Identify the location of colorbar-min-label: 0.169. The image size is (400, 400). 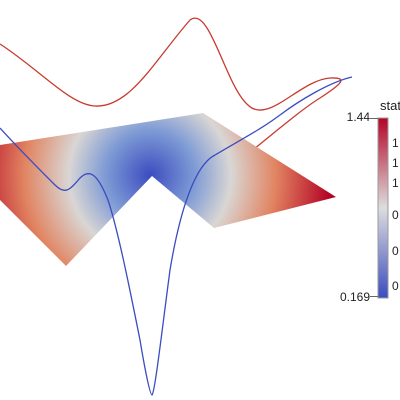
(354, 297).